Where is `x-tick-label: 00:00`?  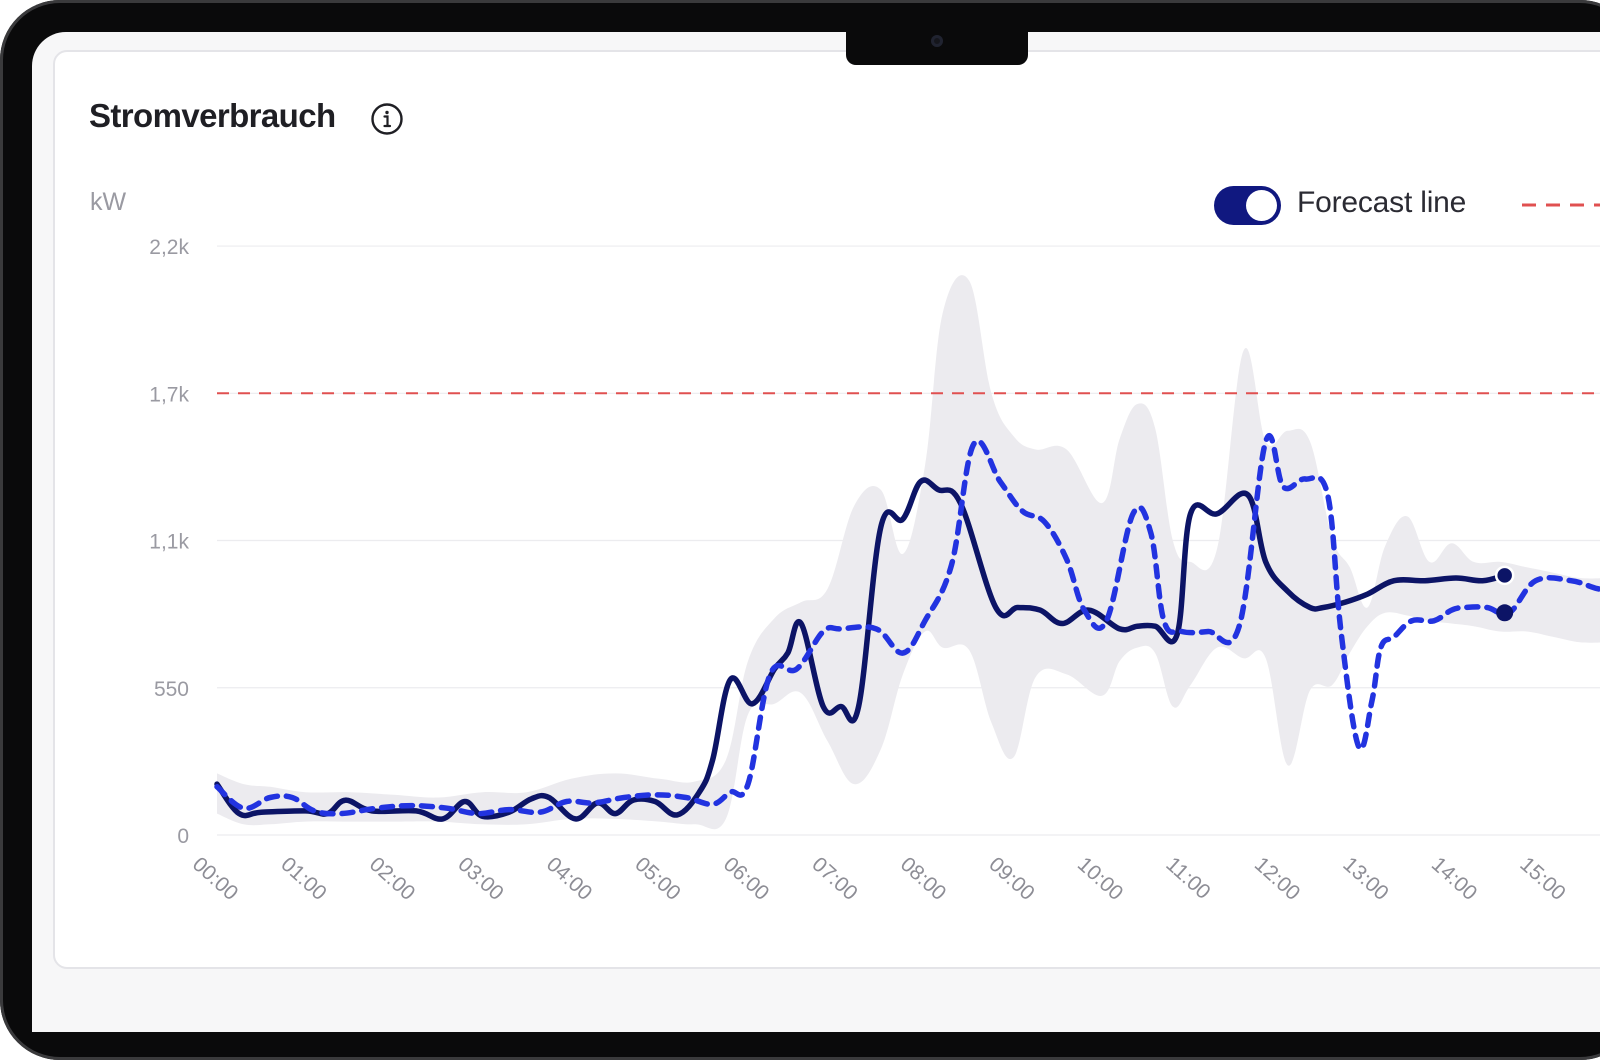 x-tick-label: 00:00 is located at coordinates (215, 879).